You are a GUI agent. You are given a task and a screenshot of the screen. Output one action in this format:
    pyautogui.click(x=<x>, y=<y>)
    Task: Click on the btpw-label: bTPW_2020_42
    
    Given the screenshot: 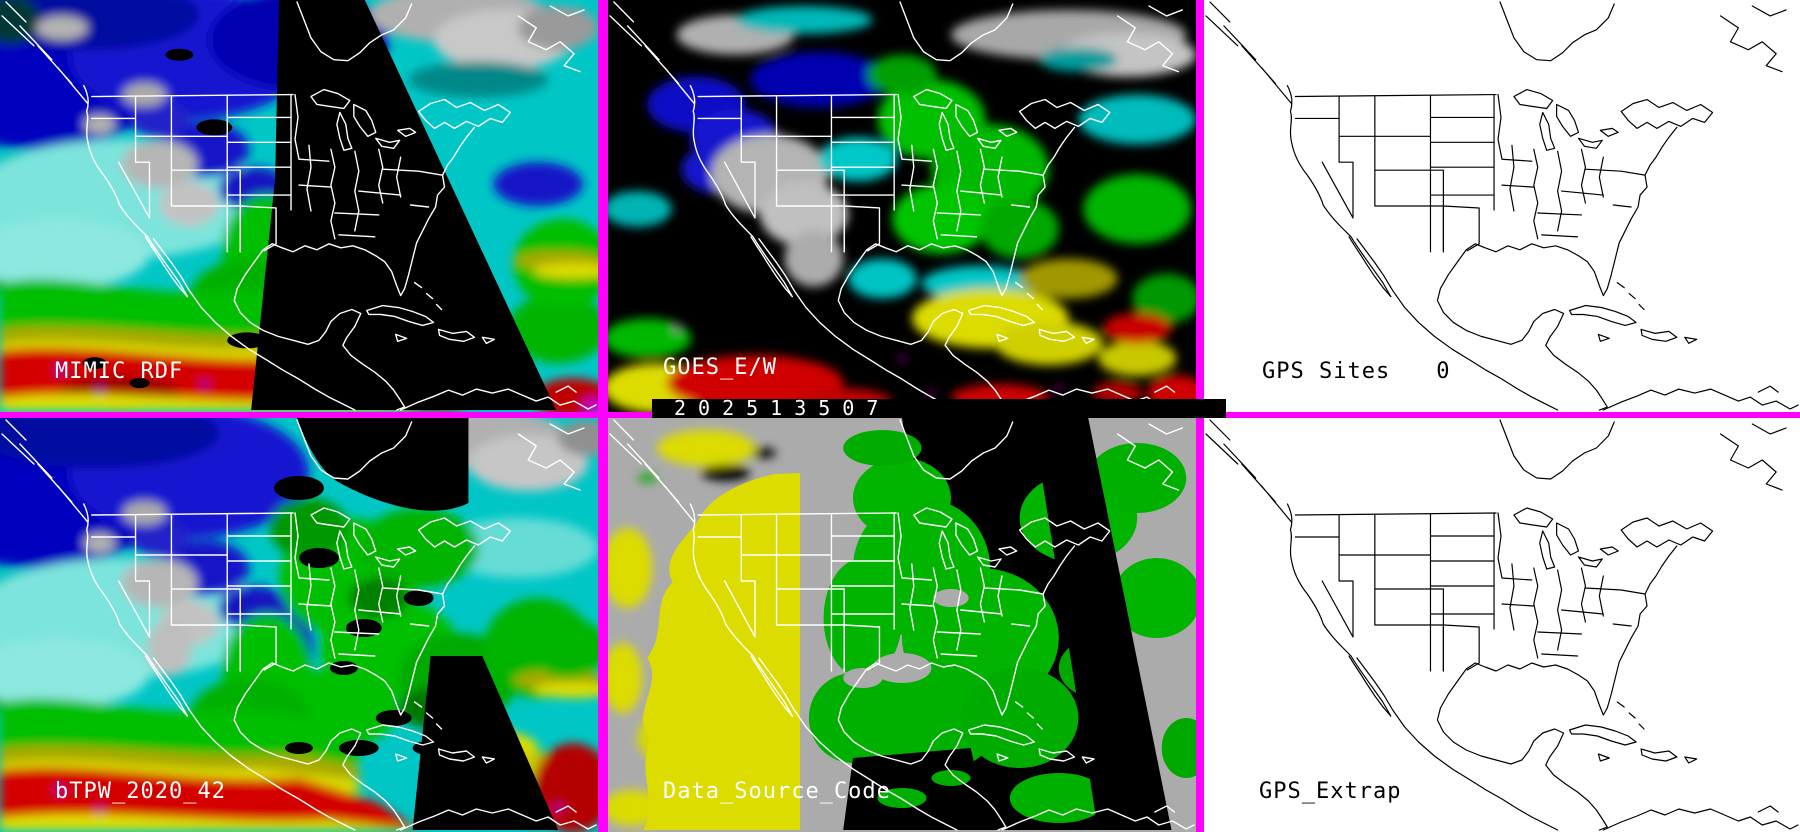 What is the action you would take?
    pyautogui.click(x=140, y=791)
    